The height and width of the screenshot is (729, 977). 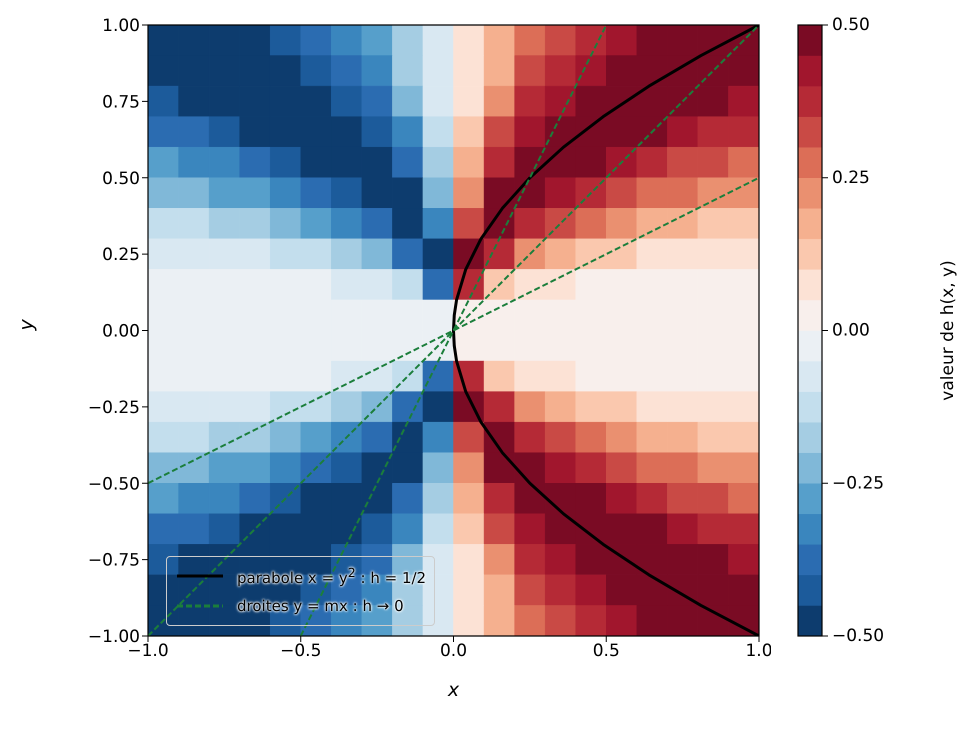 What do you see at coordinates (948, 330) in the screenshot?
I see `color-bar-title: valeur de h(x, y)` at bounding box center [948, 330].